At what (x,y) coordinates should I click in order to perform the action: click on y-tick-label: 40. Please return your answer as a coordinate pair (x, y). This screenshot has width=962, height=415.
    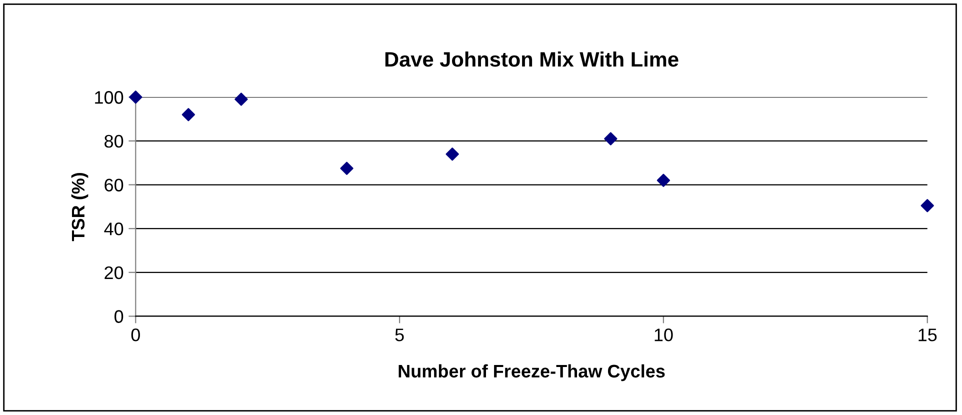
    Looking at the image, I should click on (114, 229).